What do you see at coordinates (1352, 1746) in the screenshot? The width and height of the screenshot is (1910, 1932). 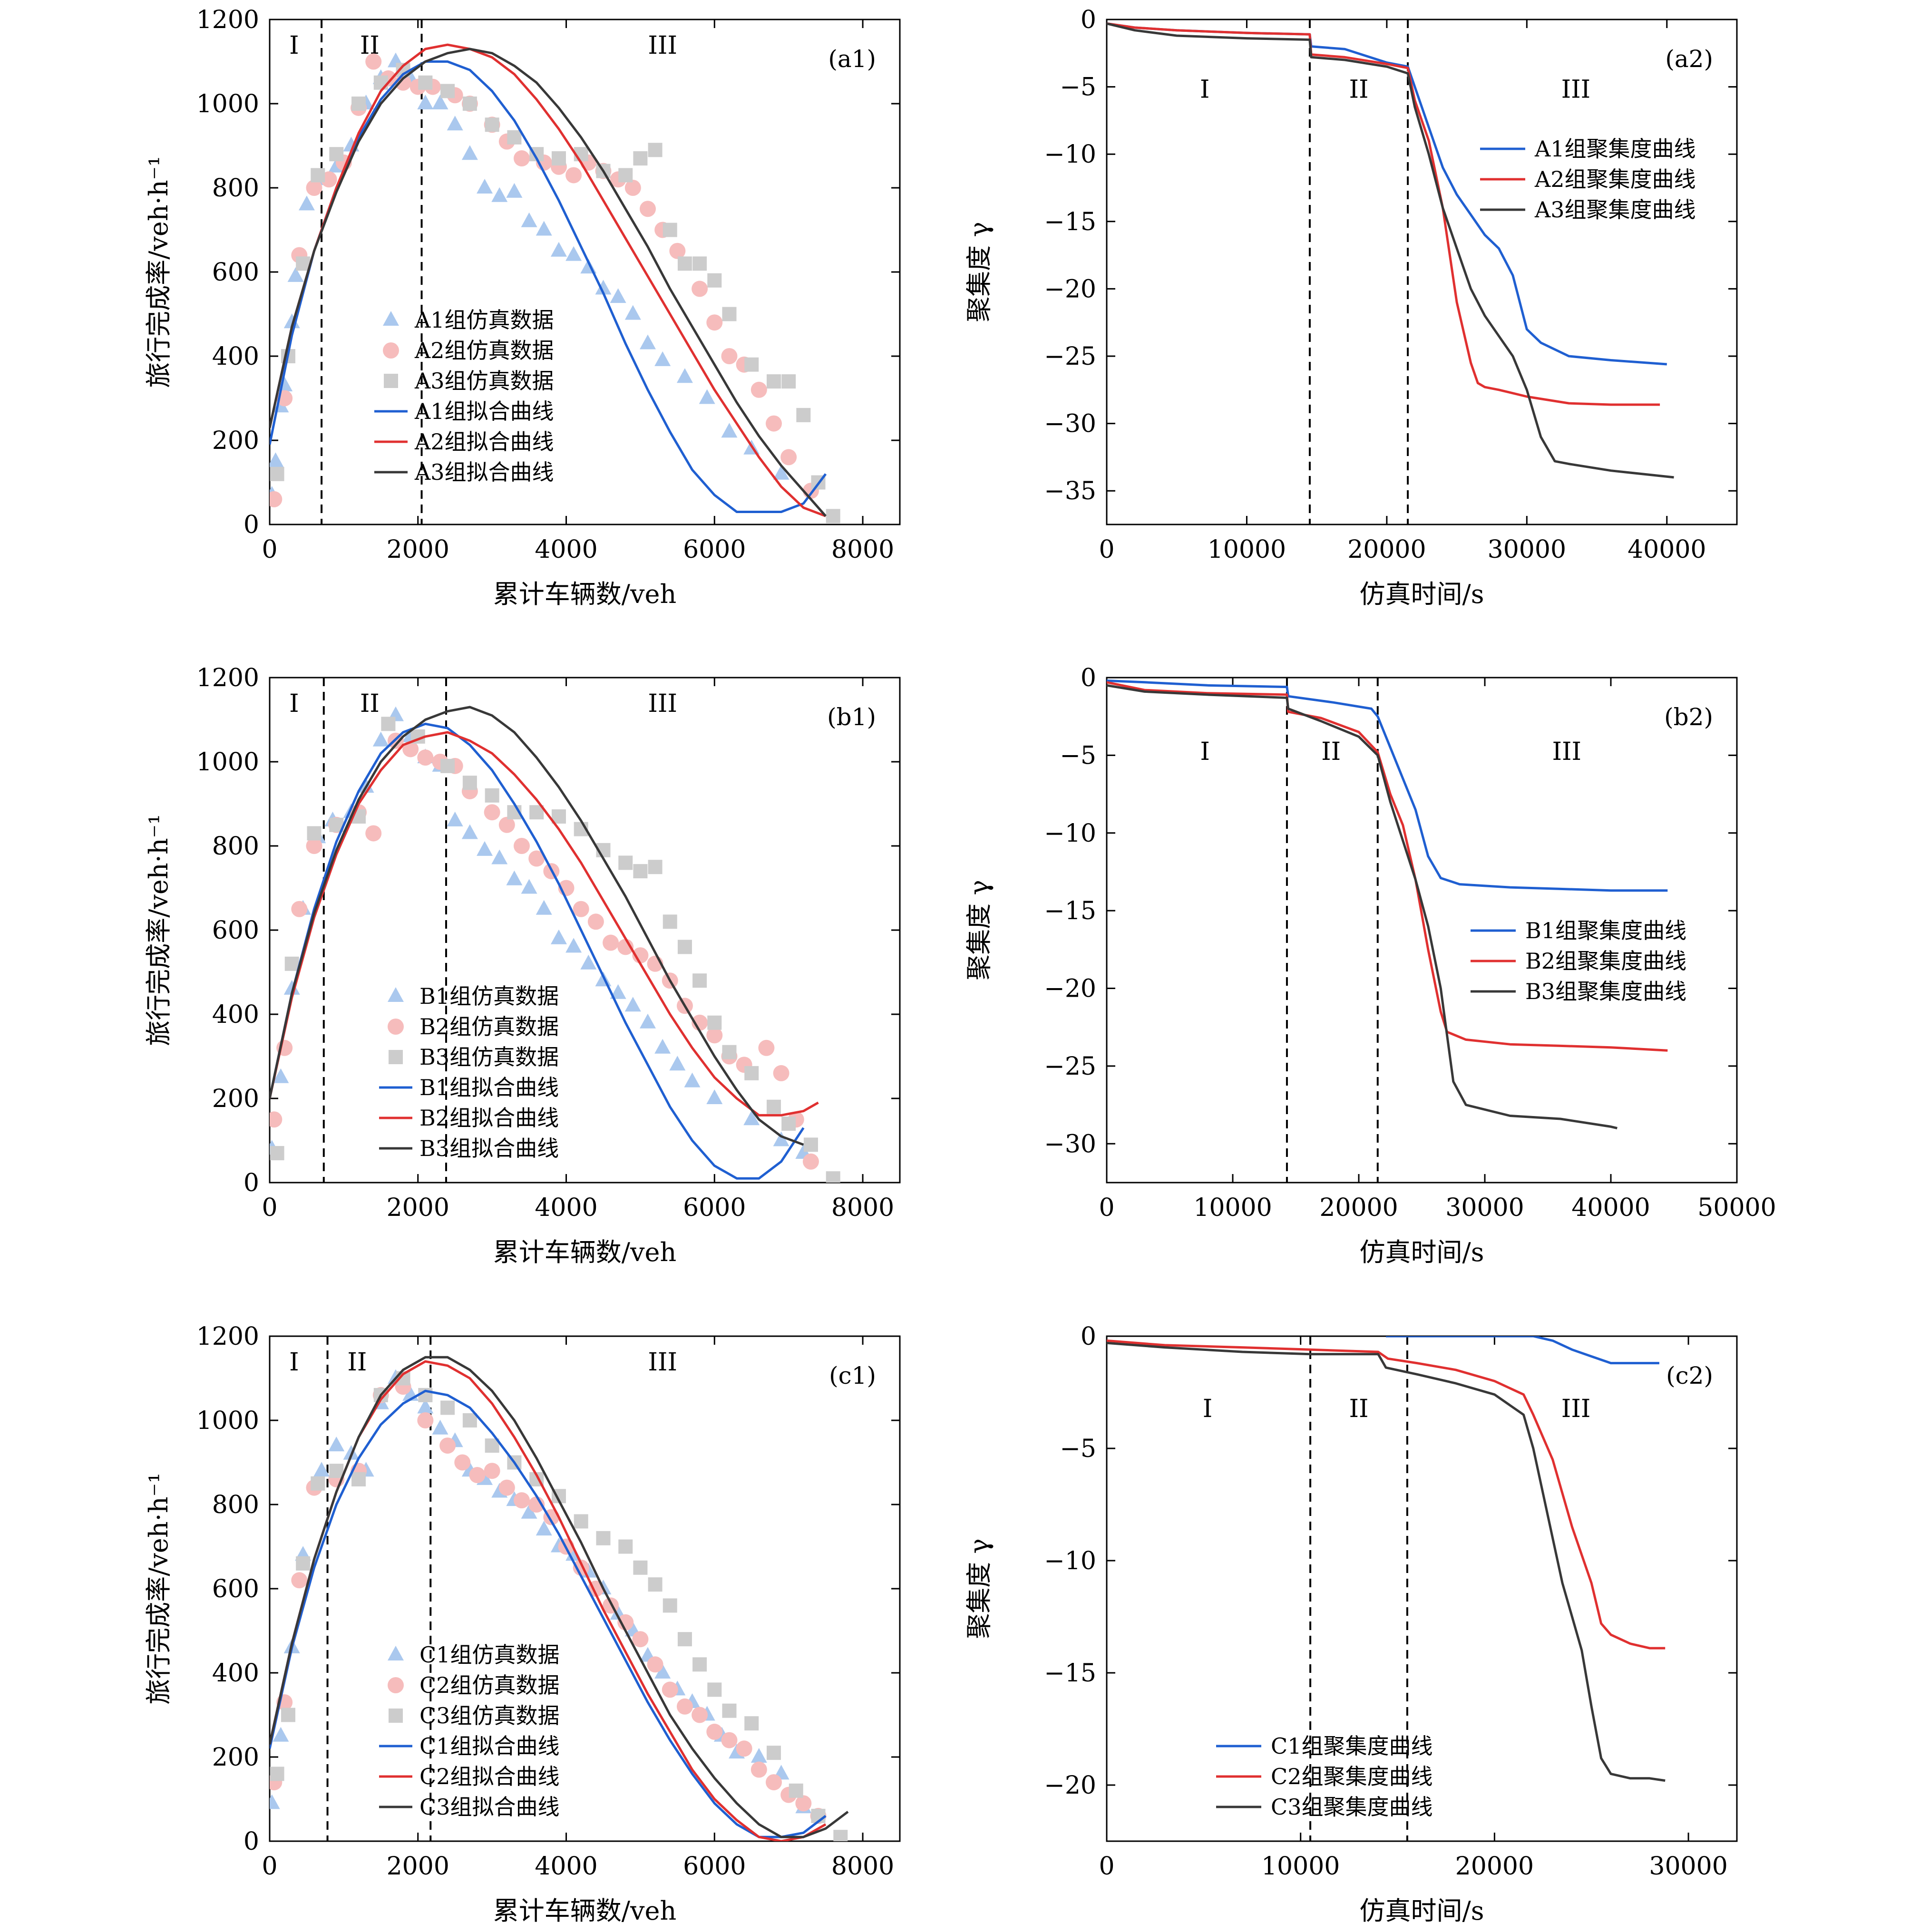 I see `legend-label: C1组聚集度曲线` at bounding box center [1352, 1746].